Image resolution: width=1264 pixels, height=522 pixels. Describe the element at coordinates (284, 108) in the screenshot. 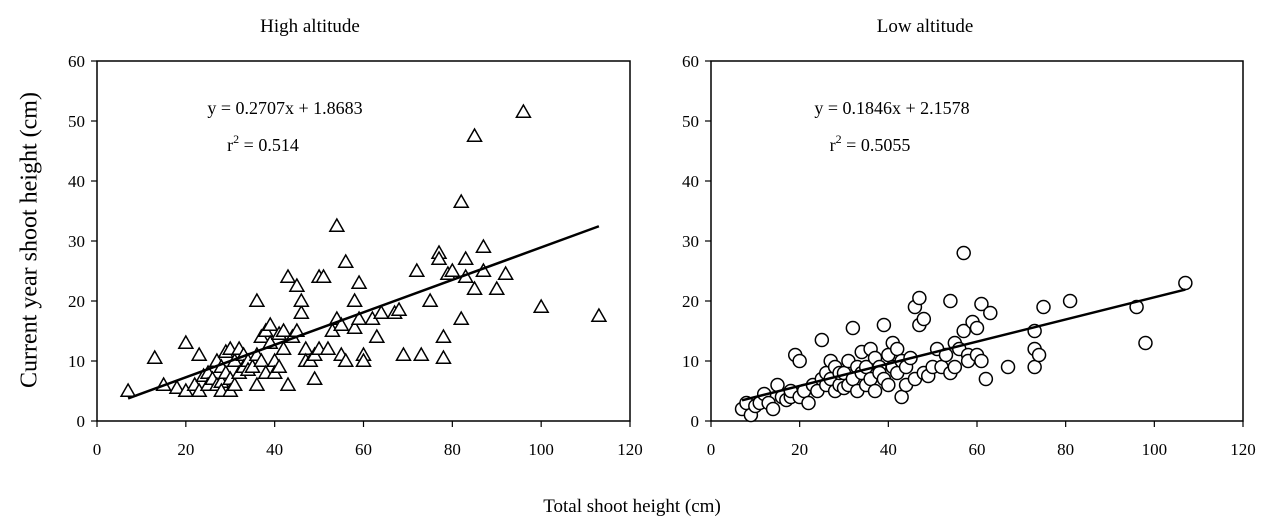

I see `regression-equation: y = 0.2707x + 1.8683` at that location.